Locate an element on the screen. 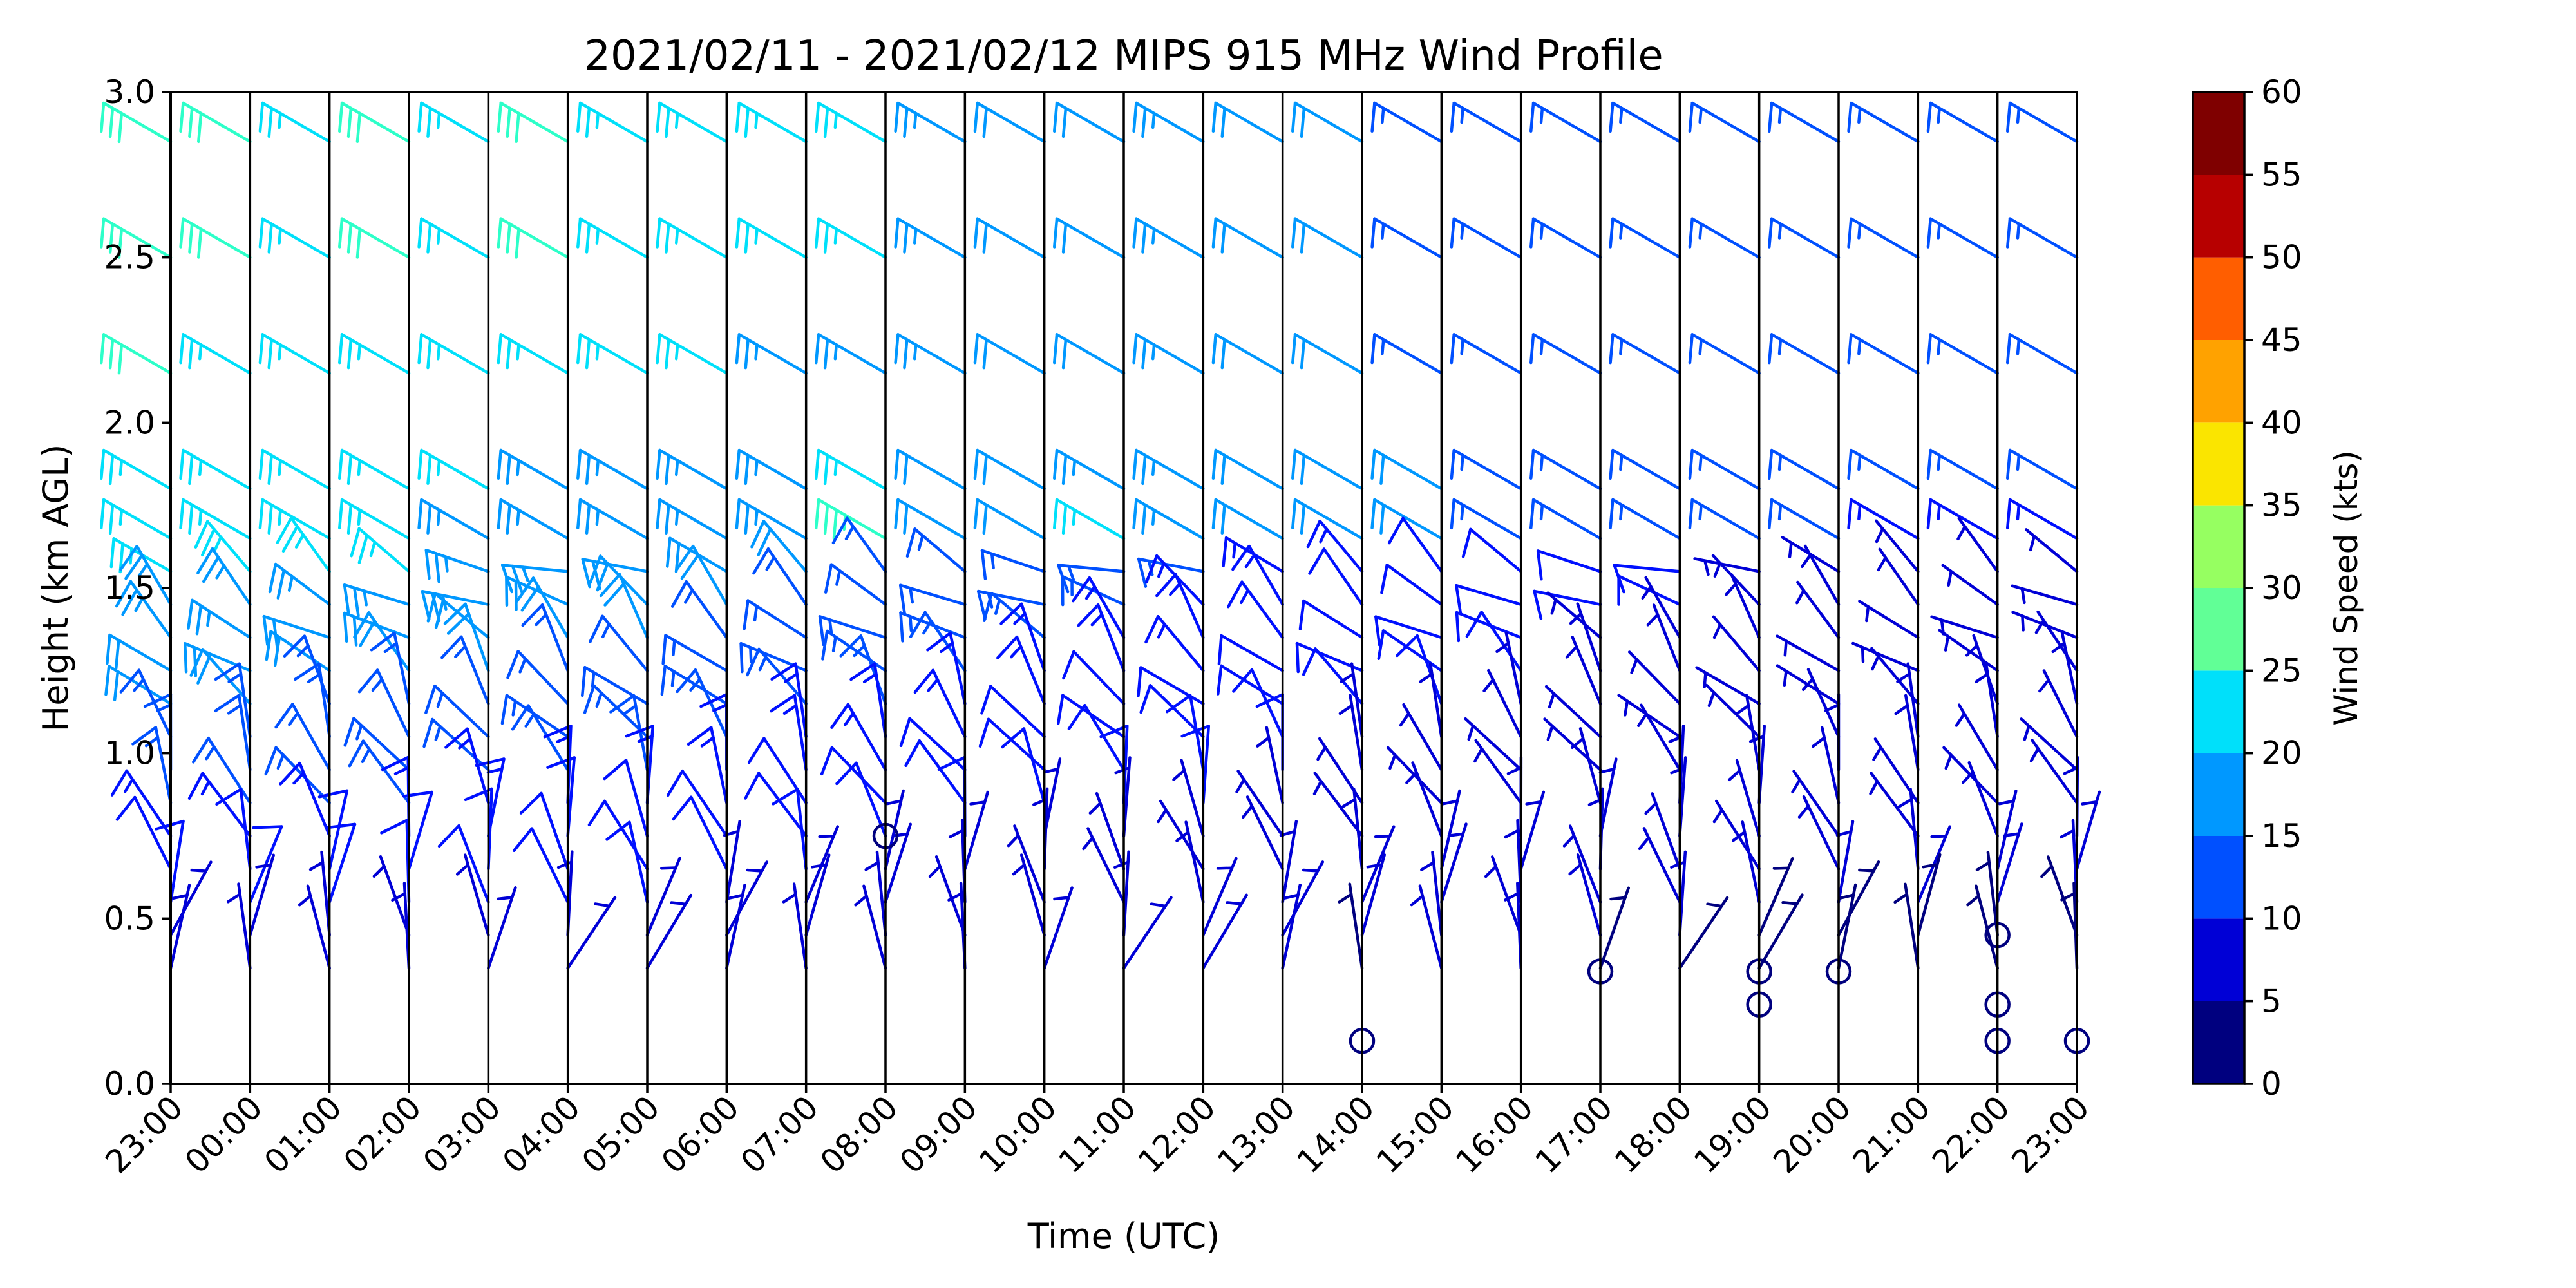 The width and height of the screenshot is (2576, 1288). colorbar-tick-label: 10 is located at coordinates (2281, 918).